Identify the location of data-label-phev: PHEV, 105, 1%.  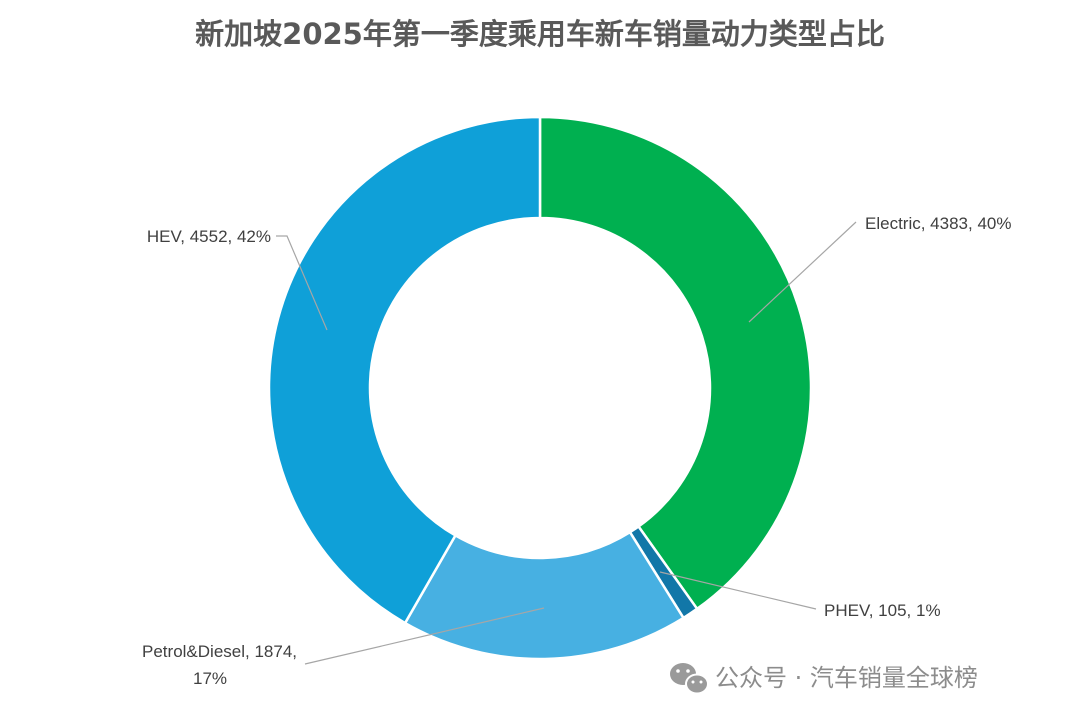
(882, 610).